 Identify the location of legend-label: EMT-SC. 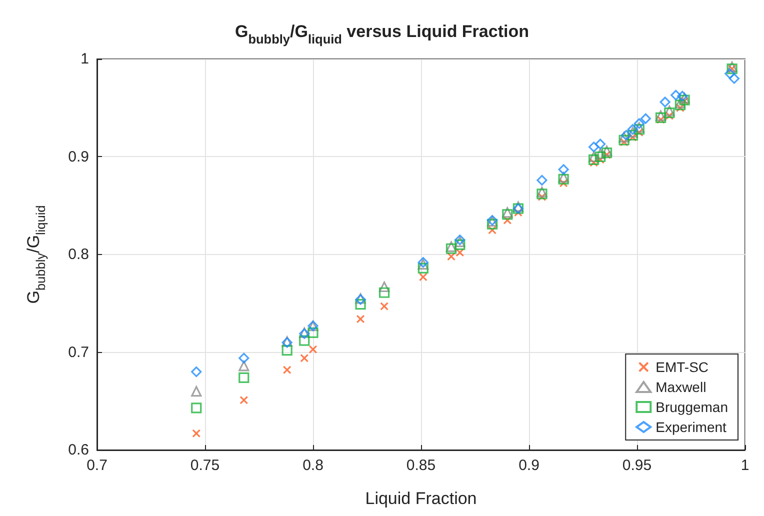
(682, 367).